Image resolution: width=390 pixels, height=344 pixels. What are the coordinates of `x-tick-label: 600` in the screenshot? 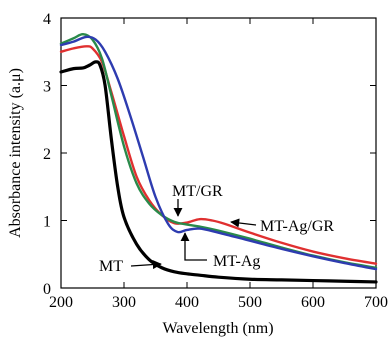 It's located at (313, 302).